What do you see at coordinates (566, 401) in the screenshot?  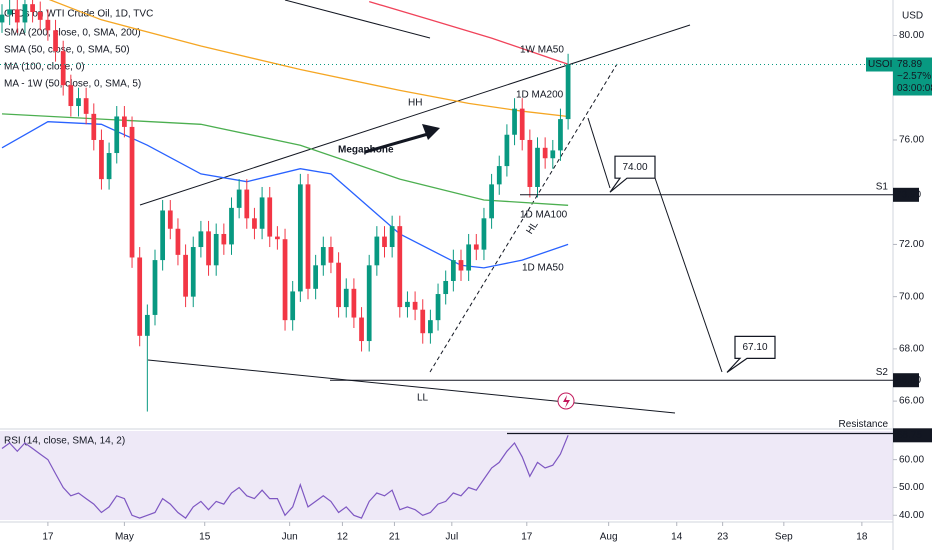 I see `event-icon-bolt` at bounding box center [566, 401].